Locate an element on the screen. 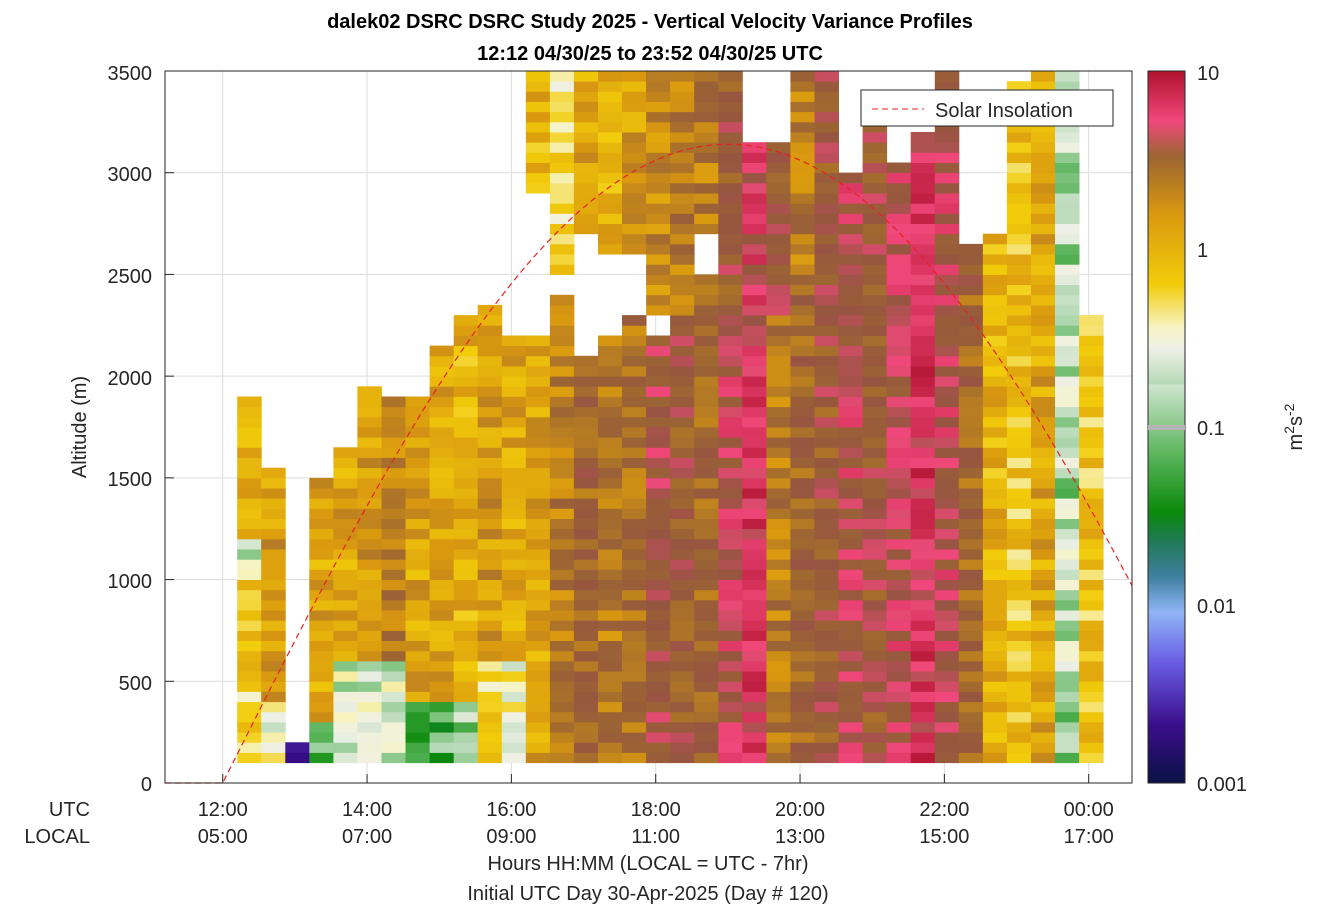 Image resolution: width=1343 pixels, height=911 pixels. colorbar-label: m2s-2 is located at coordinates (1294, 426).